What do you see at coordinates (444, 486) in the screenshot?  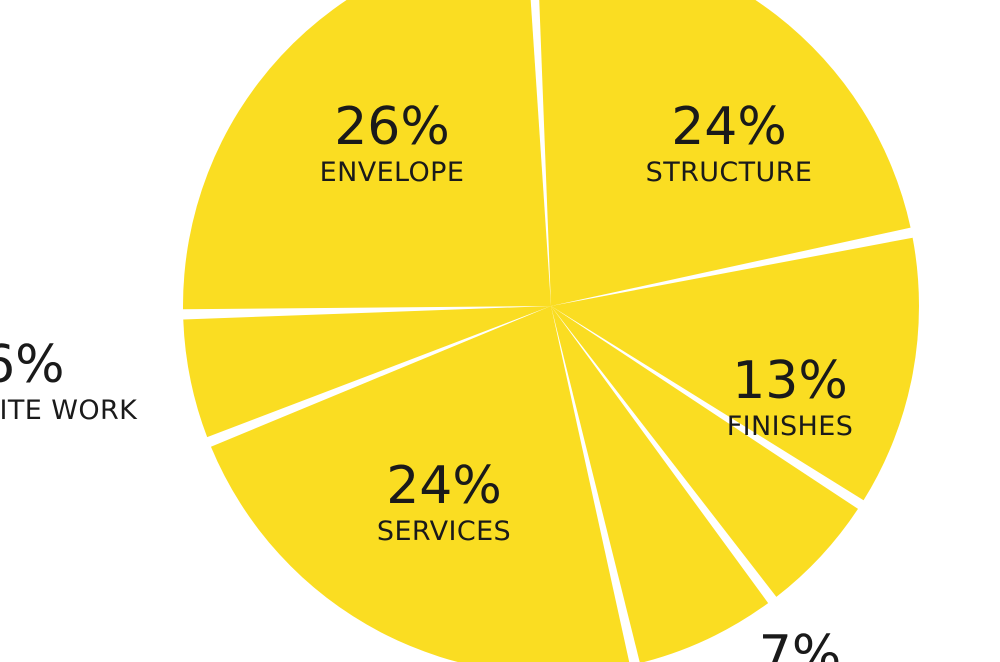 I see `slice-percent-services: 24%` at bounding box center [444, 486].